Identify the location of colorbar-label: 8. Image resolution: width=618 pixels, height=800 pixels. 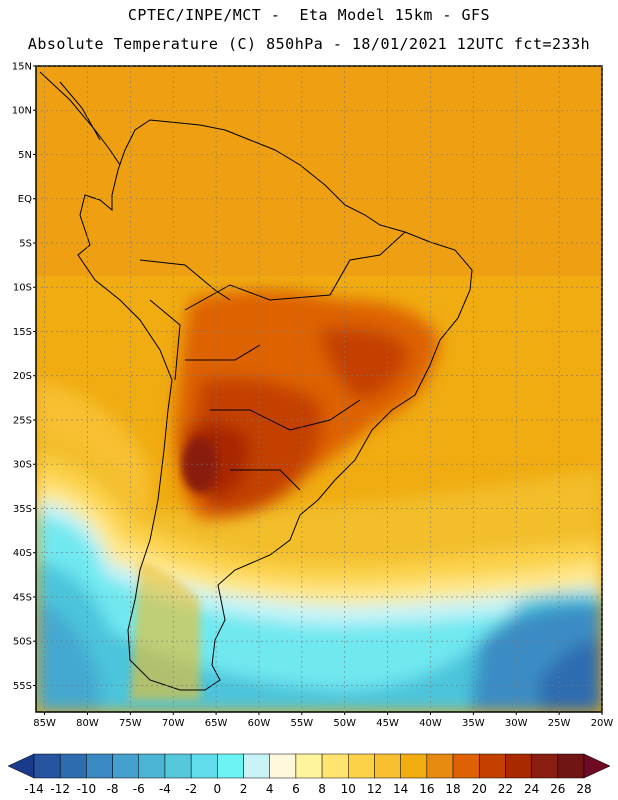
(322, 789).